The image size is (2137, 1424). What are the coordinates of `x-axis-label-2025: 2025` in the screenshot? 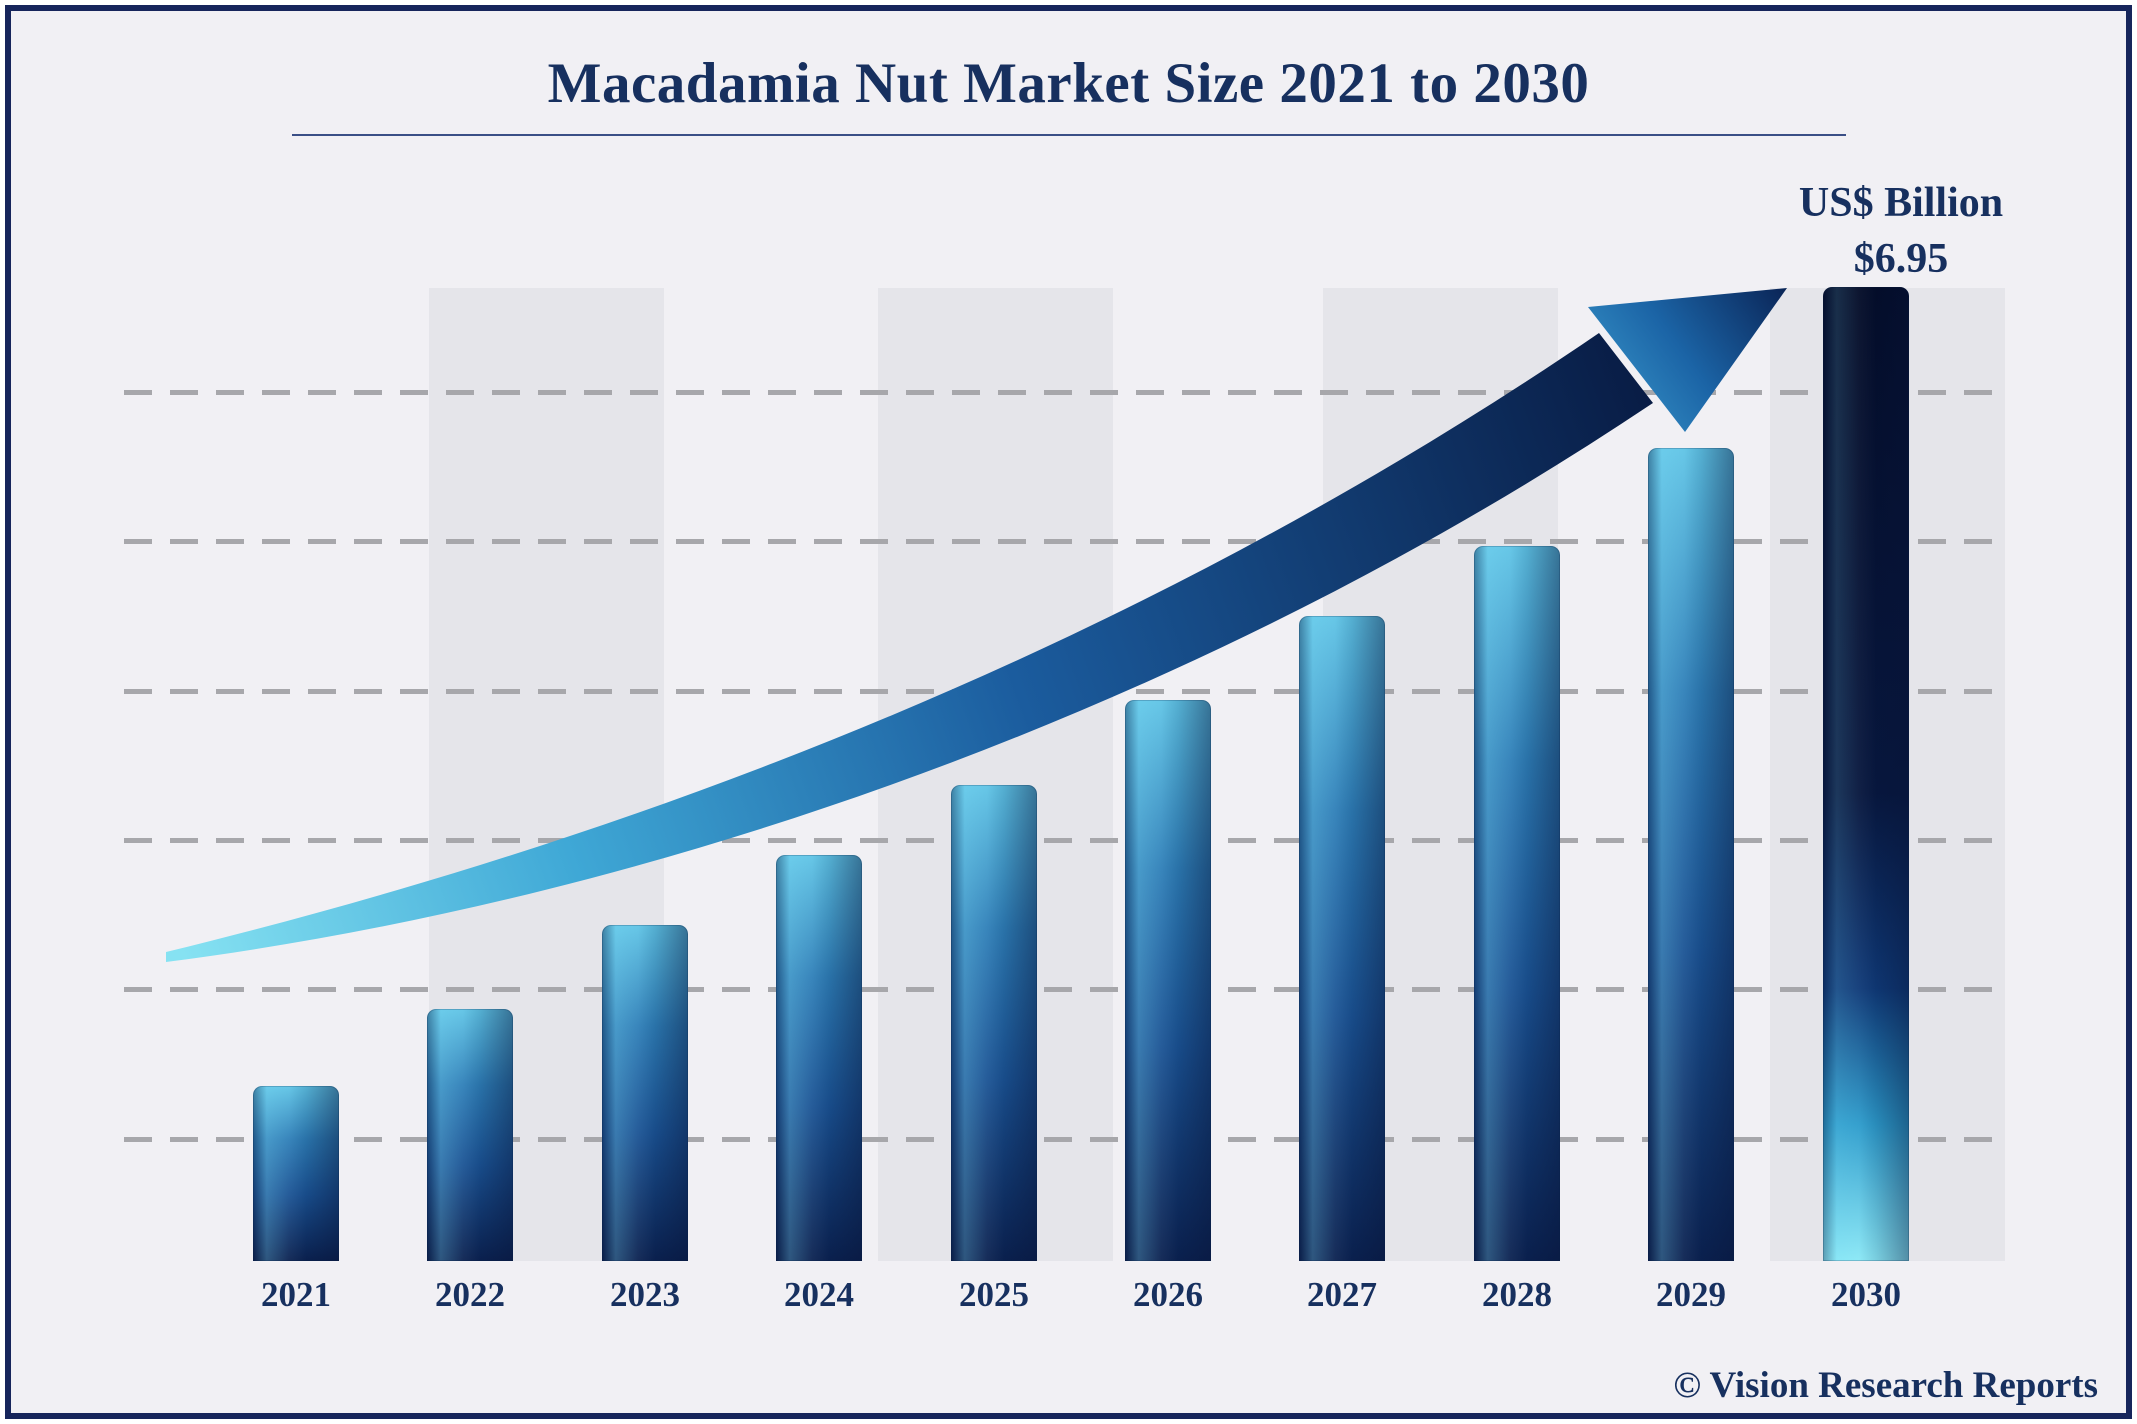 It's located at (994, 1294).